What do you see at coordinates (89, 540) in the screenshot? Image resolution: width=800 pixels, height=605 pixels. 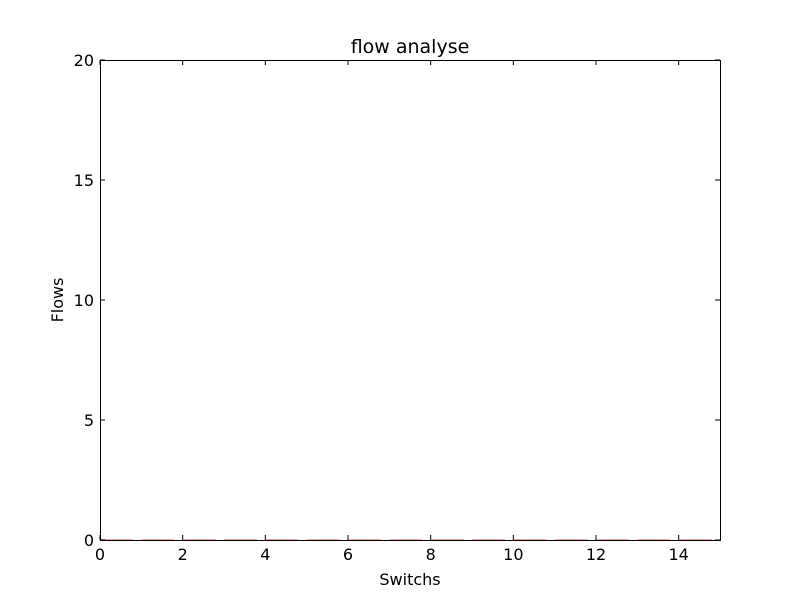 I see `y-tick-label: 0` at bounding box center [89, 540].